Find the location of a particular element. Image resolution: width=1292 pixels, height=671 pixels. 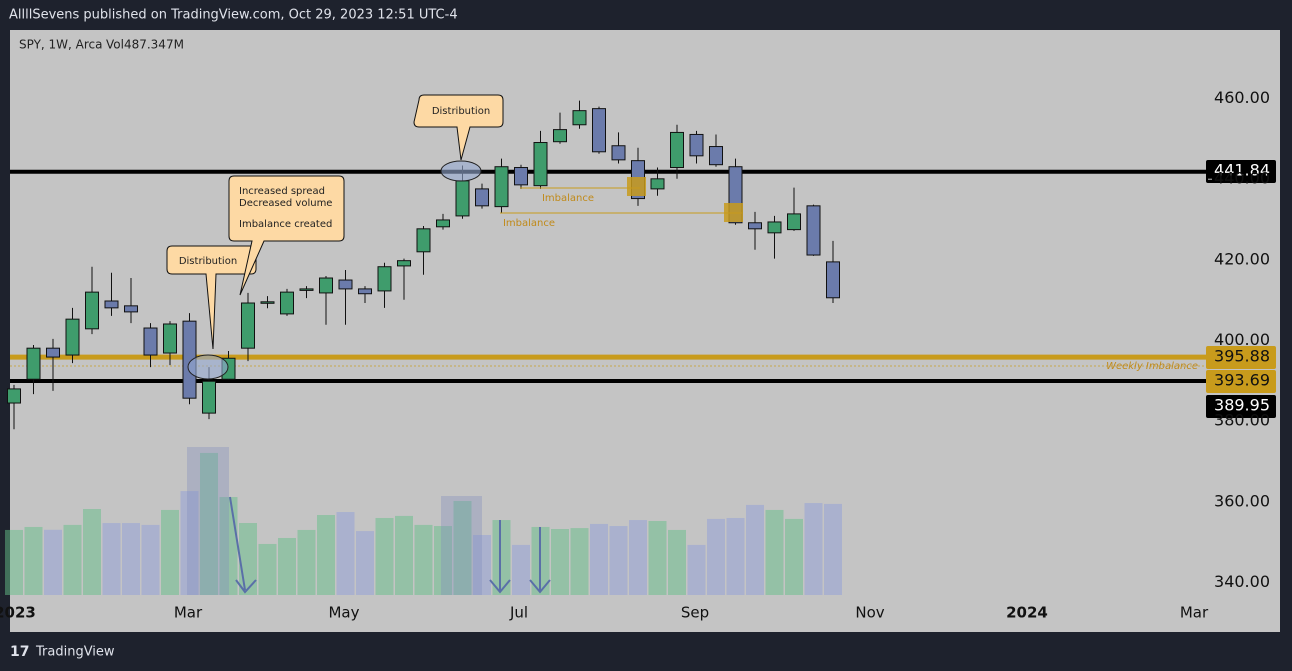

y-tick-label: 420.00 is located at coordinates (1242, 258).